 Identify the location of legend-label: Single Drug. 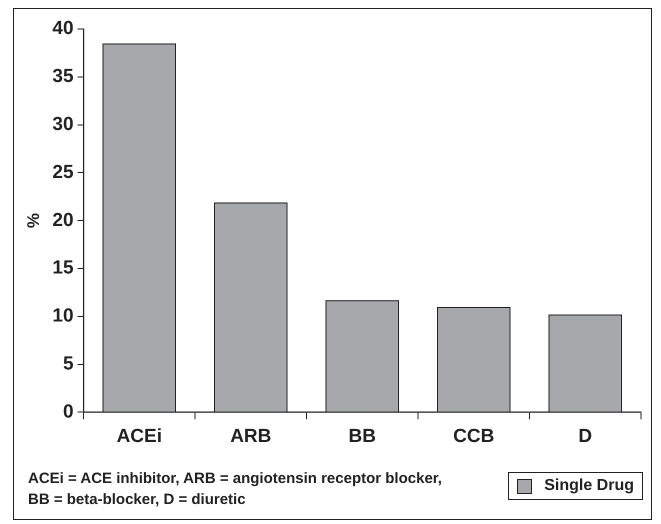
(589, 486).